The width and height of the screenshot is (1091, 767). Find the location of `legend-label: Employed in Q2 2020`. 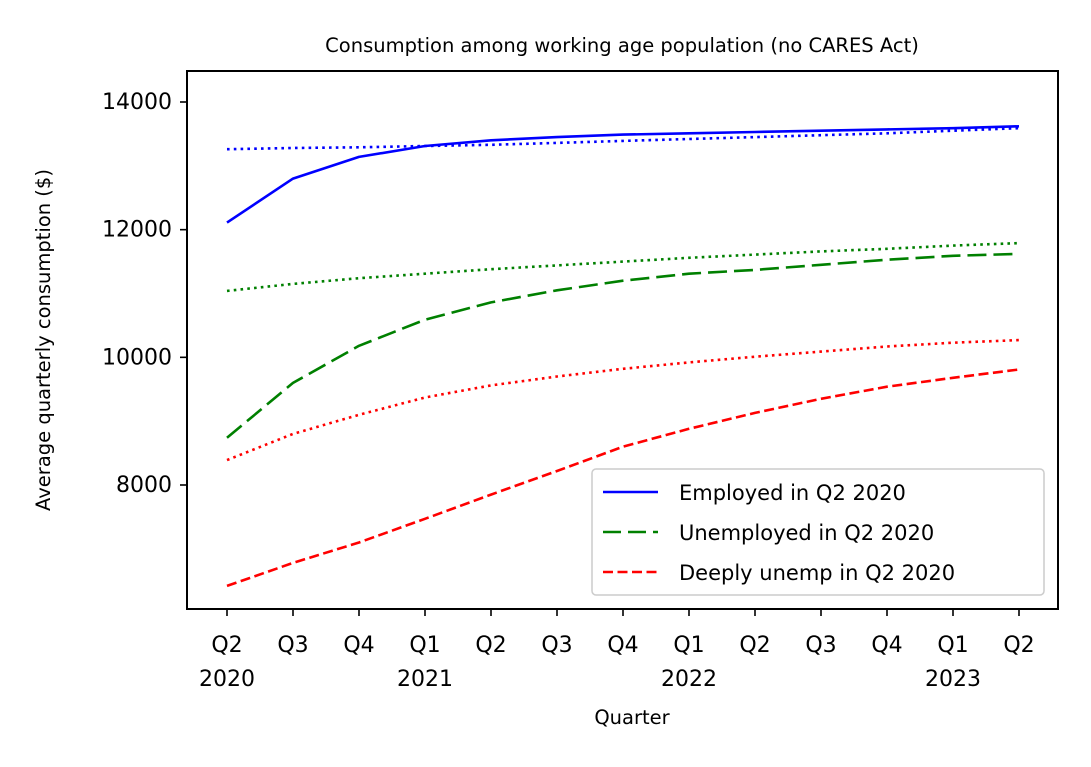

legend-label: Employed in Q2 2020 is located at coordinates (792, 493).